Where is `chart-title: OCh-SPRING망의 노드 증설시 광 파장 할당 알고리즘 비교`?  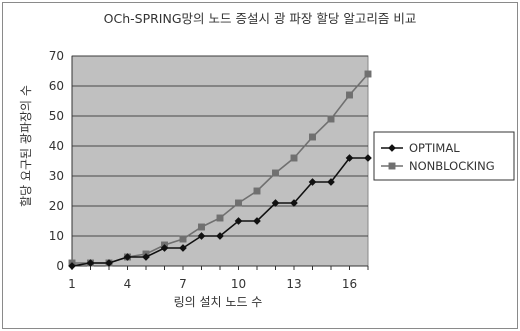 chart-title: OCh-SPRING망의 노드 증설시 광 파장 할당 알고리즘 비교 is located at coordinates (260, 18).